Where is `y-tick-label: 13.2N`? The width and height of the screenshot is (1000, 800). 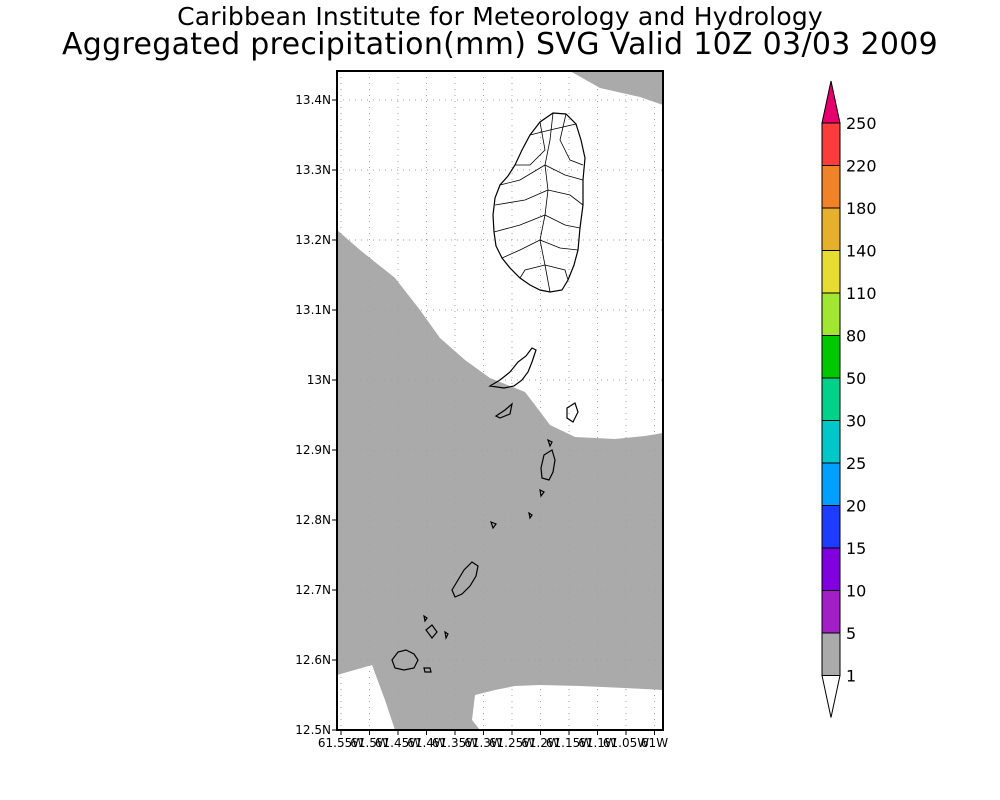 y-tick-label: 13.2N is located at coordinates (313, 240).